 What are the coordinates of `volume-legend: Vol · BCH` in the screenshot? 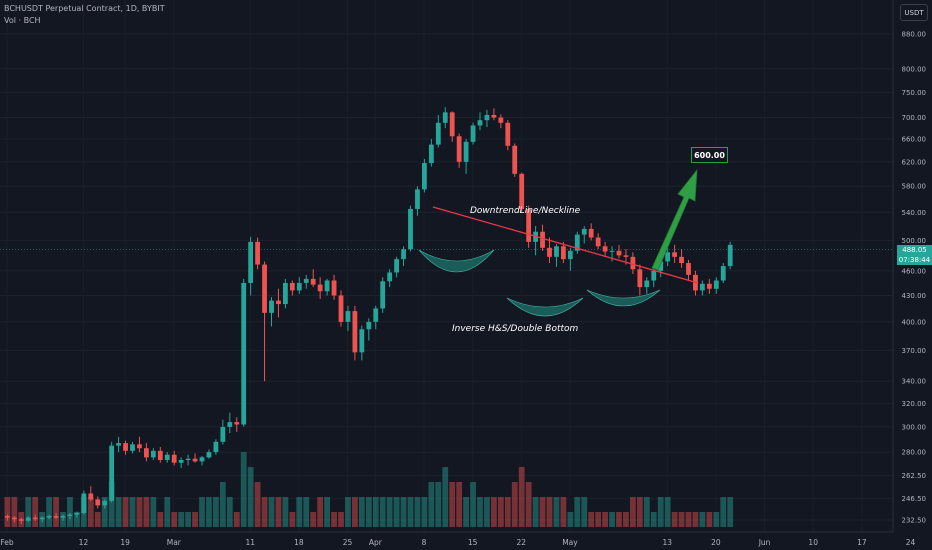 It's located at (22, 20).